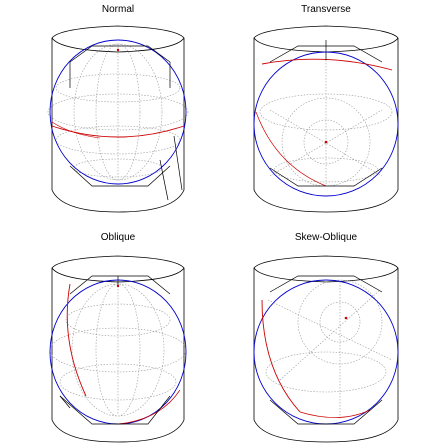 The width and height of the screenshot is (448, 447). I want to click on panel-normal: Normal, so click(118, 108).